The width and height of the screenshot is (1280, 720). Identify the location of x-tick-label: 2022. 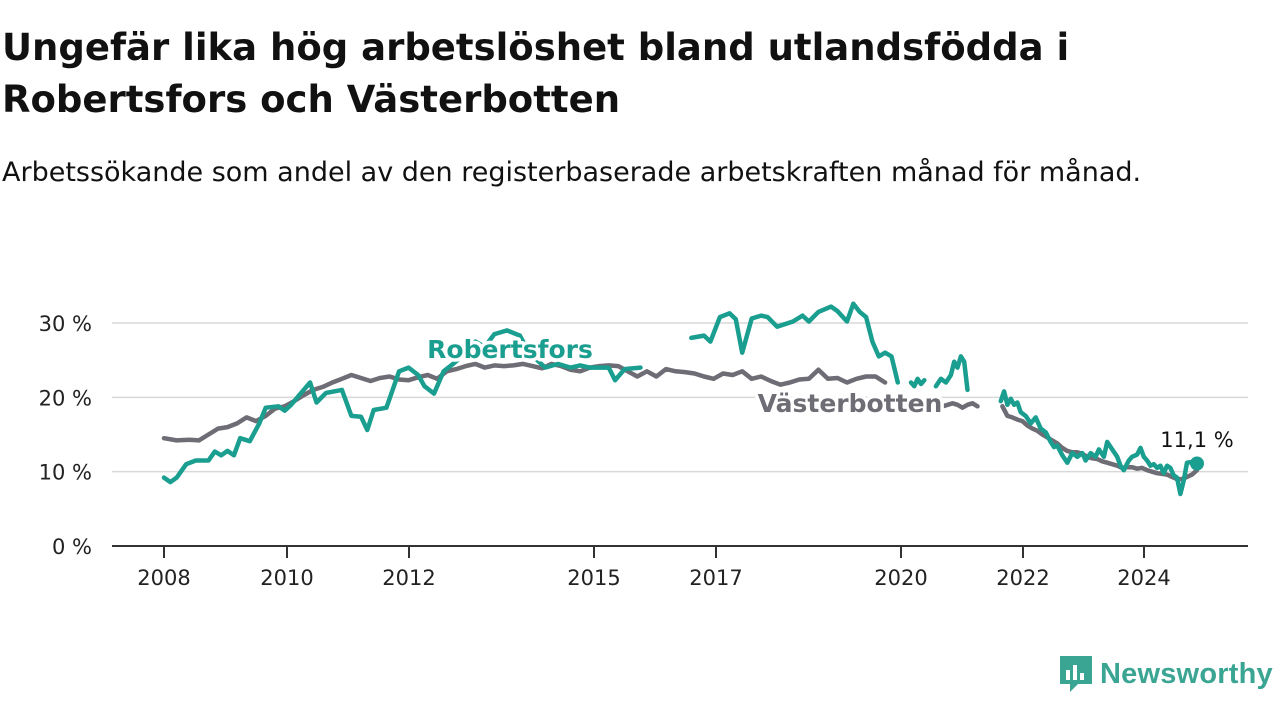
(1022, 578).